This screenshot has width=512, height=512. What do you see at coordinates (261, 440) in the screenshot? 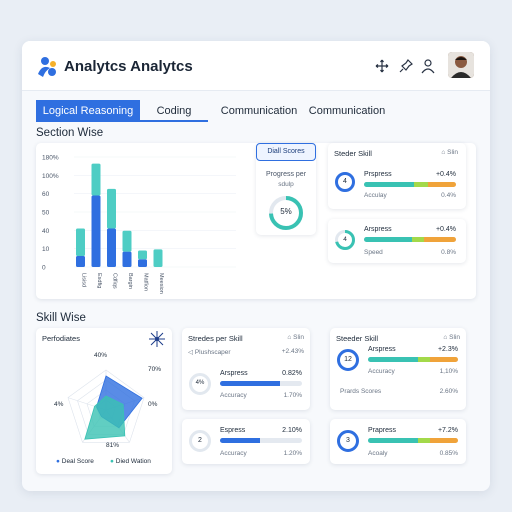
I see `espress-progress-bar` at bounding box center [261, 440].